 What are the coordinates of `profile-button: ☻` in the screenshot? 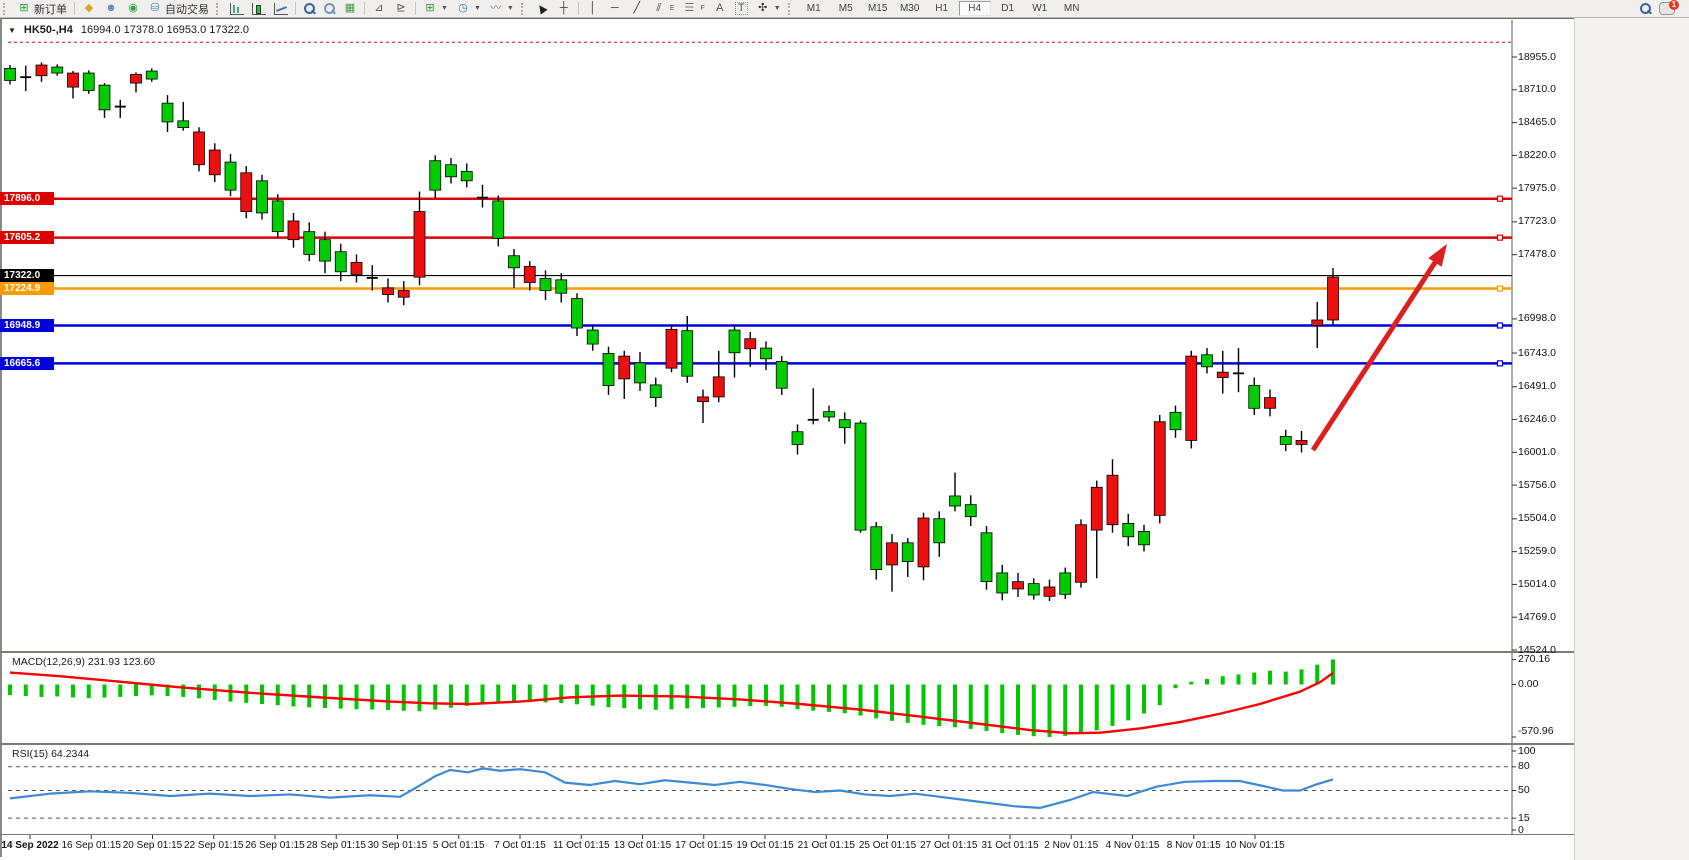 It's located at (111, 9).